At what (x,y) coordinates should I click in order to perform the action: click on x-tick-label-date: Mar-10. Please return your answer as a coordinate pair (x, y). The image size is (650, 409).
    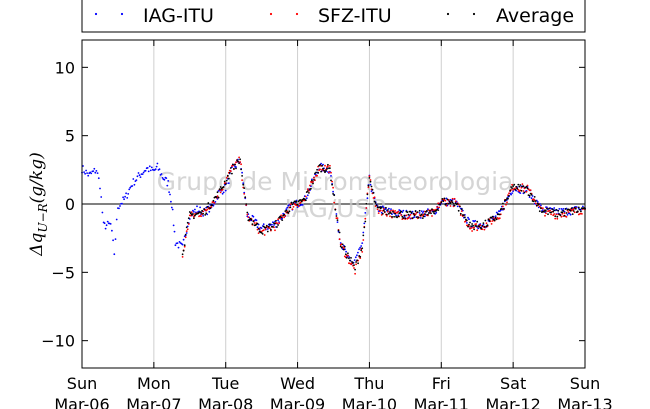
    Looking at the image, I should click on (369, 402).